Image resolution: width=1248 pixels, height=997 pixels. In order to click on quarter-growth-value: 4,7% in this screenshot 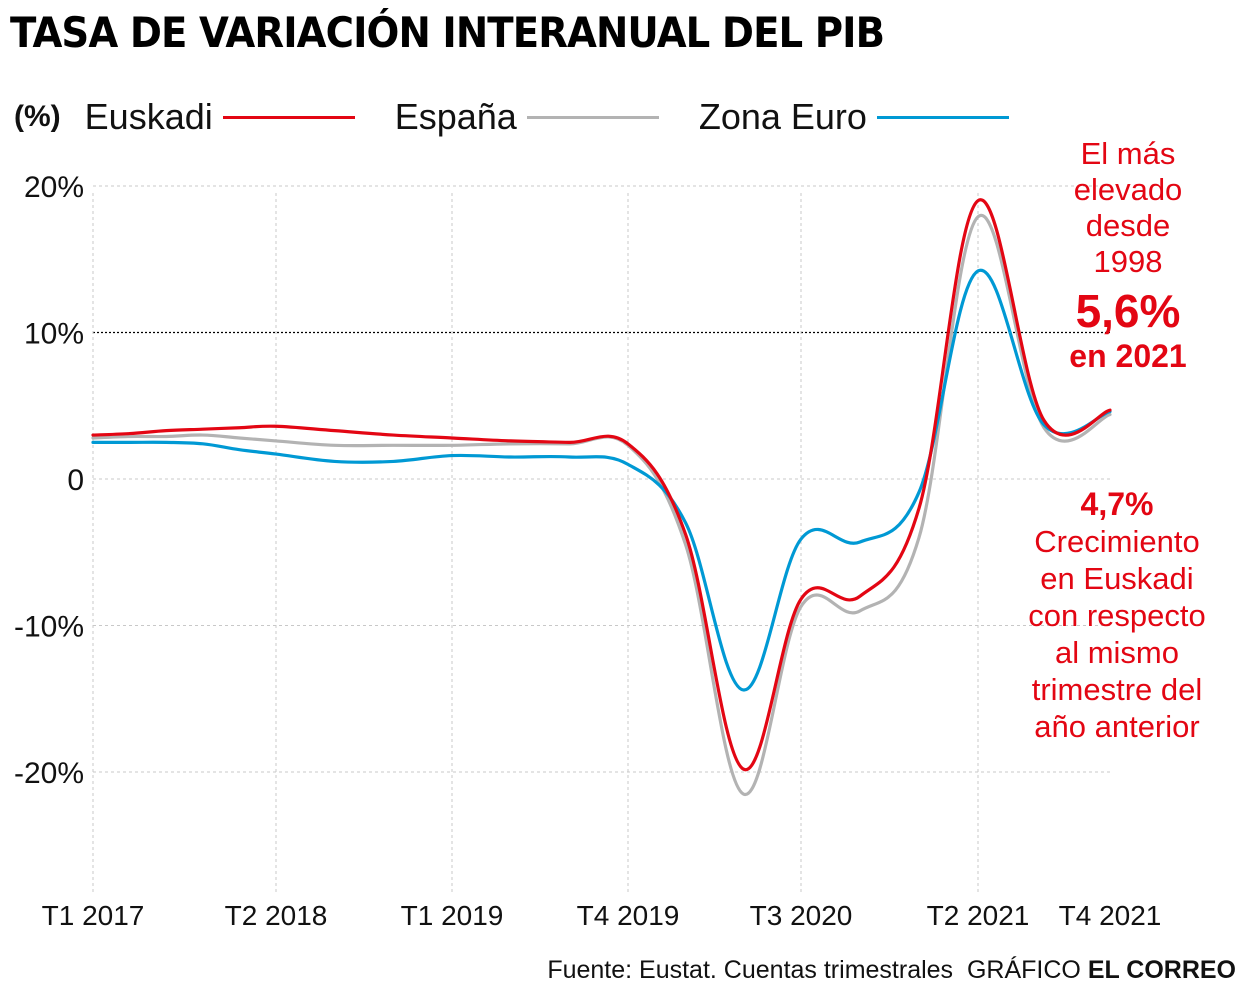, I will do `click(1117, 504)`.